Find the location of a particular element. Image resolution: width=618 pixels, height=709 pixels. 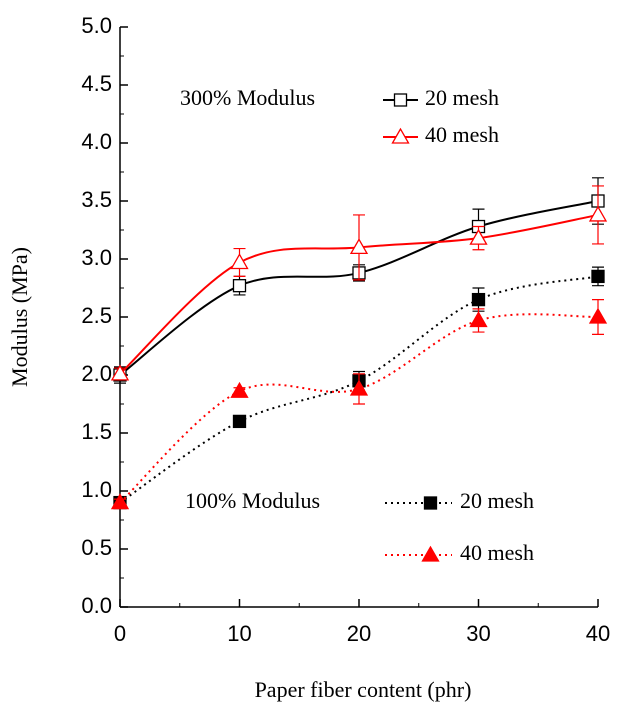

x-axis-title: Paper fiber content (phr) is located at coordinates (363, 689).